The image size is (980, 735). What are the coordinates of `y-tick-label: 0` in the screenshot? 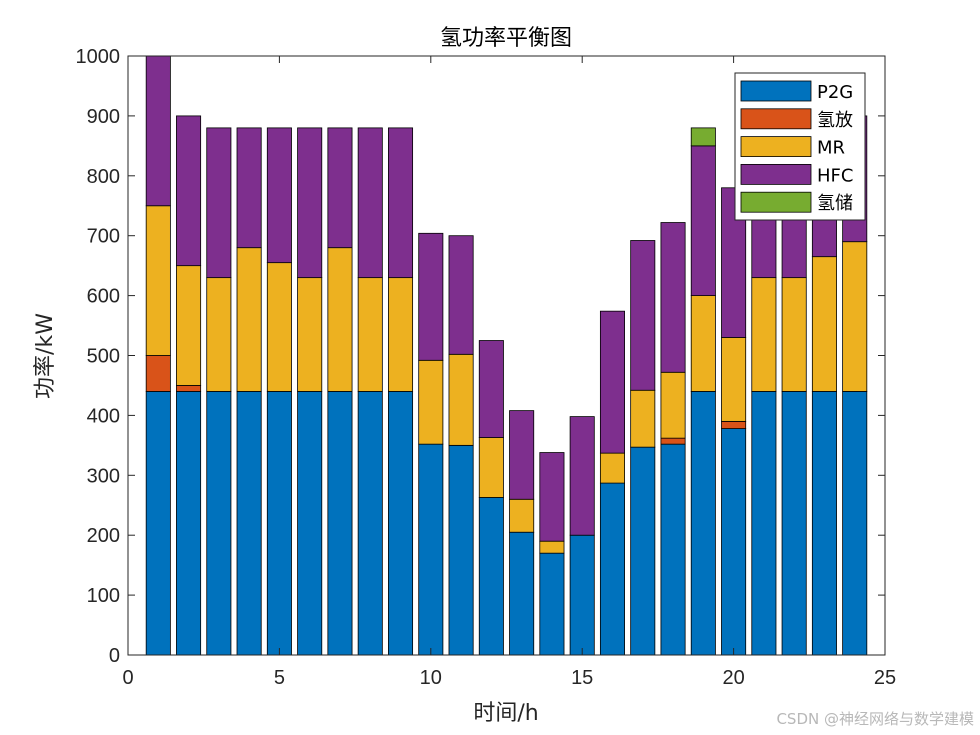 It's located at (114, 656).